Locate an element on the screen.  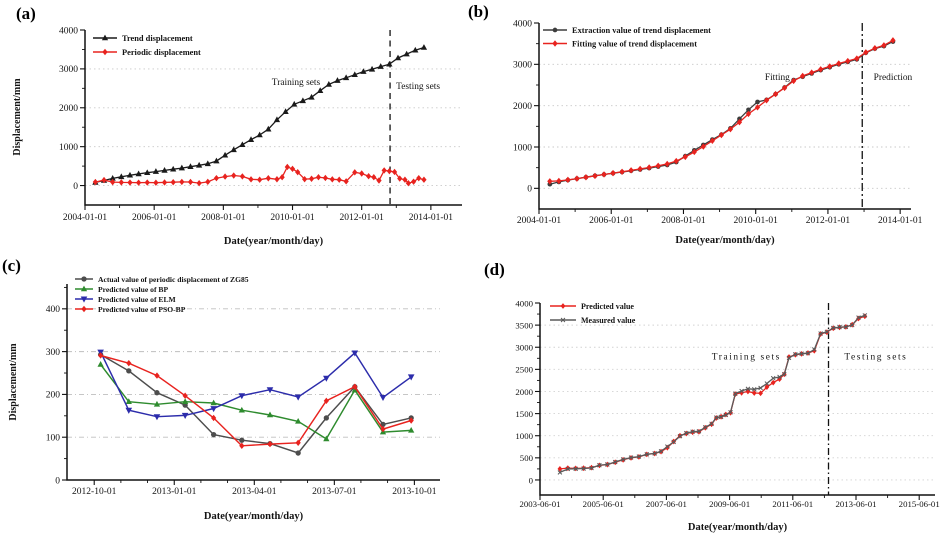
y-tick-label: 300 is located at coordinates (53, 353).